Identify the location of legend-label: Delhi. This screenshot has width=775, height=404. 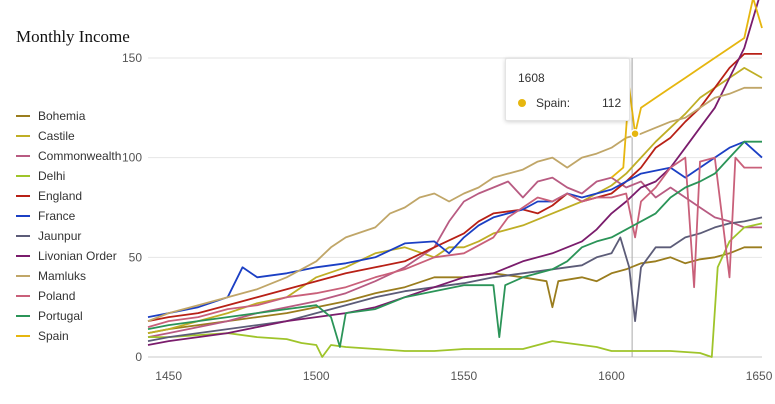
(52, 176).